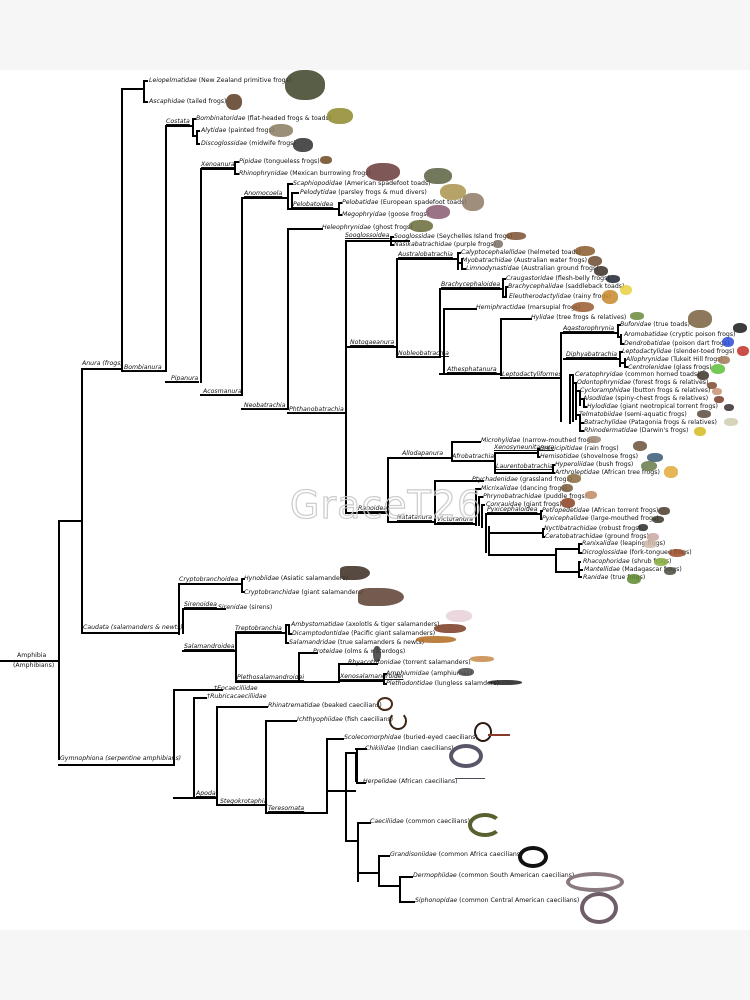 The height and width of the screenshot is (1000, 750). I want to click on root-label: Amphibia, so click(32, 655).